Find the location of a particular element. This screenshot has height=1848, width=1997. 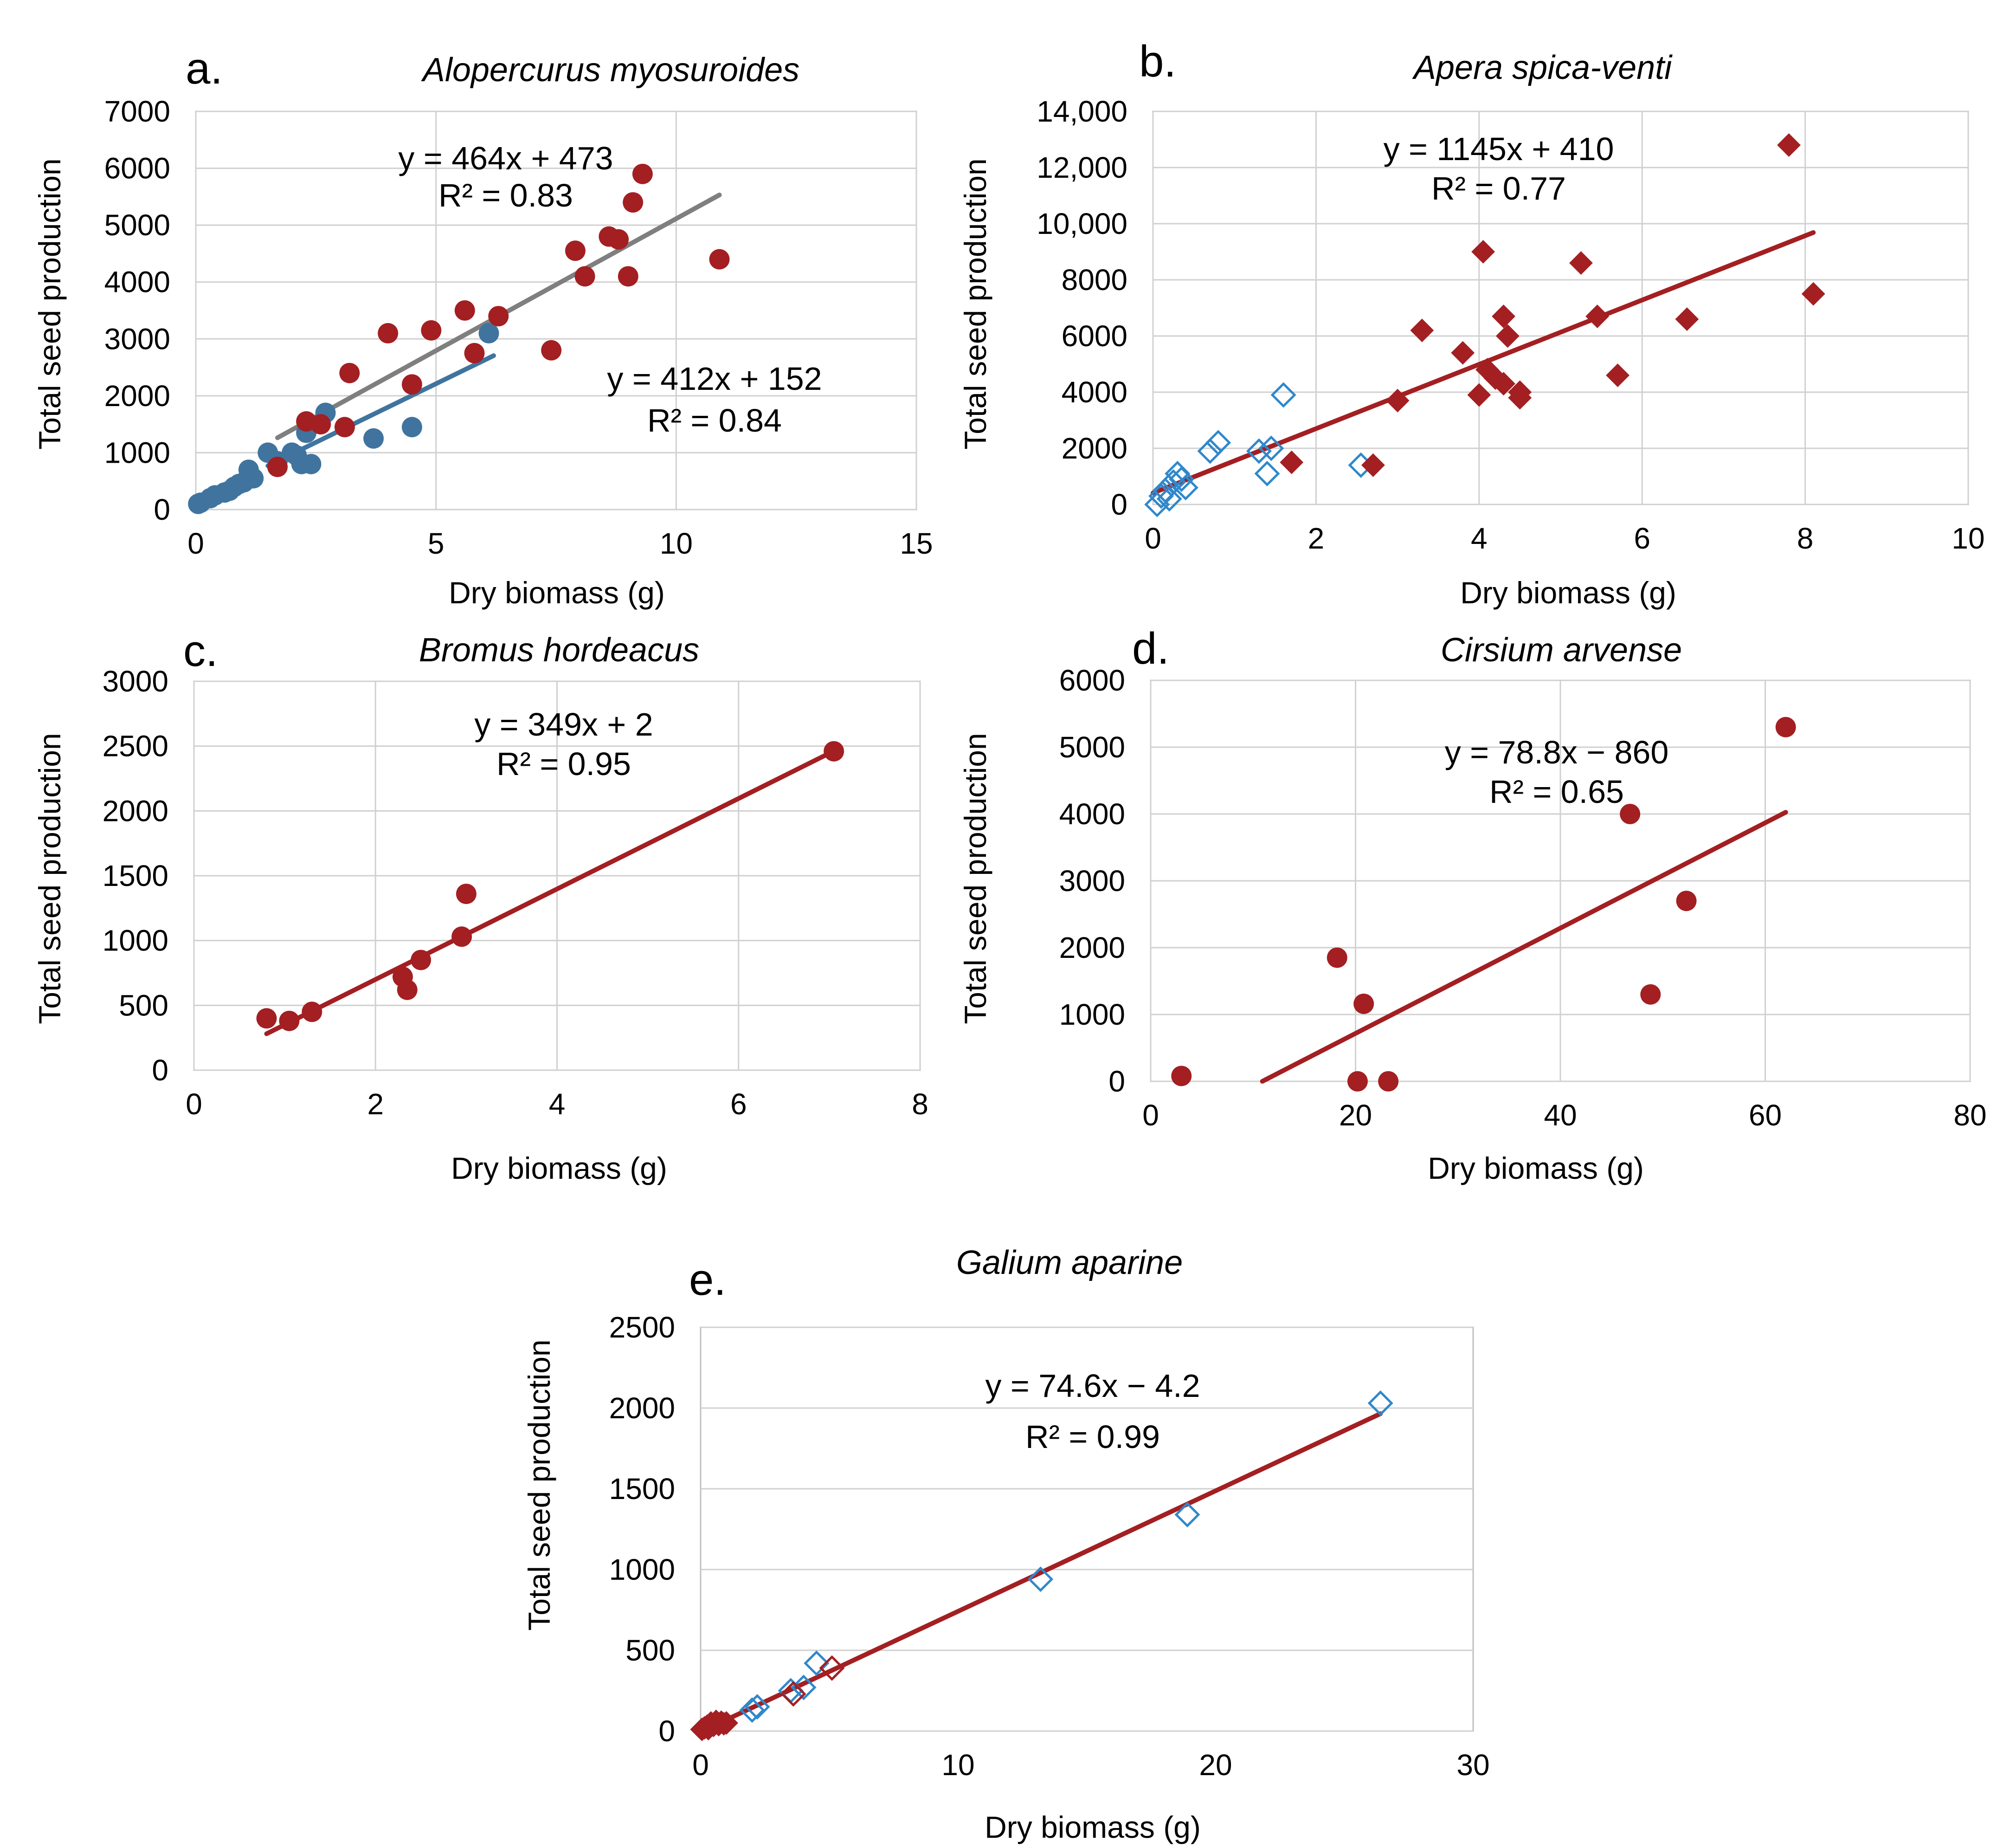

x-tick-label-d: 80 is located at coordinates (1970, 1115).